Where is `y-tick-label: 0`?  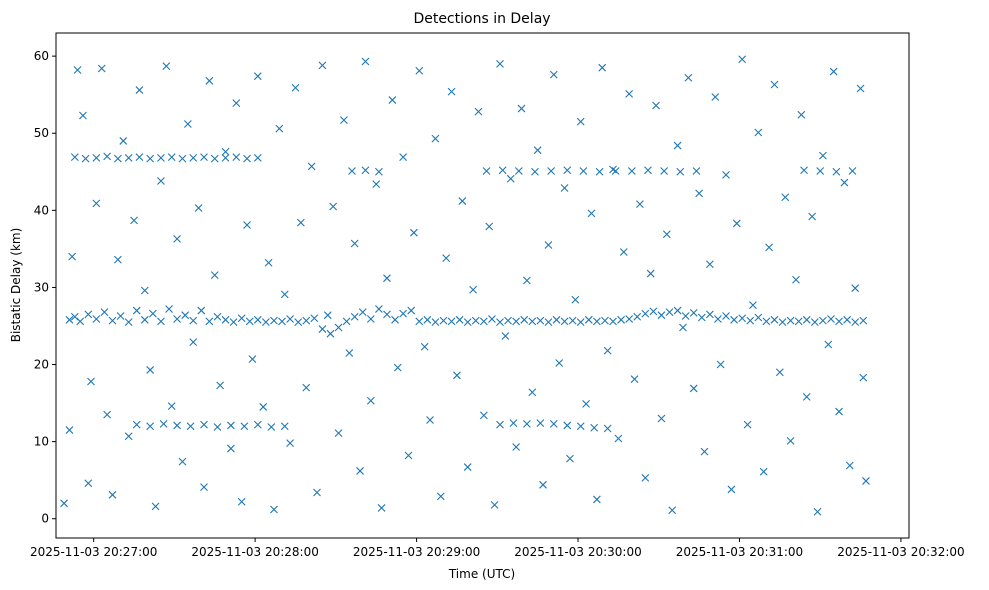
y-tick-label: 0 is located at coordinates (45, 519).